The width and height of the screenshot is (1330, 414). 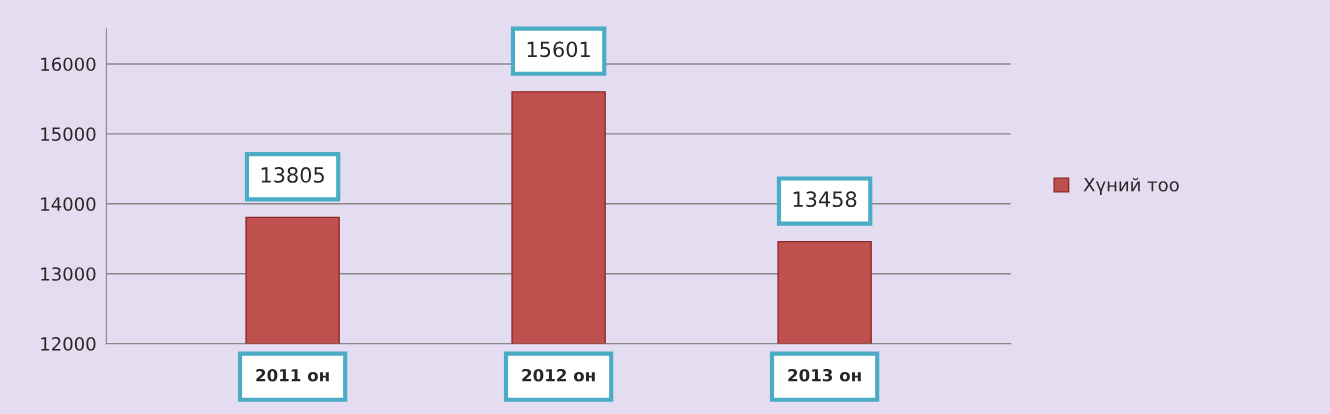 I want to click on y-tick-label: 14000, so click(x=68, y=204).